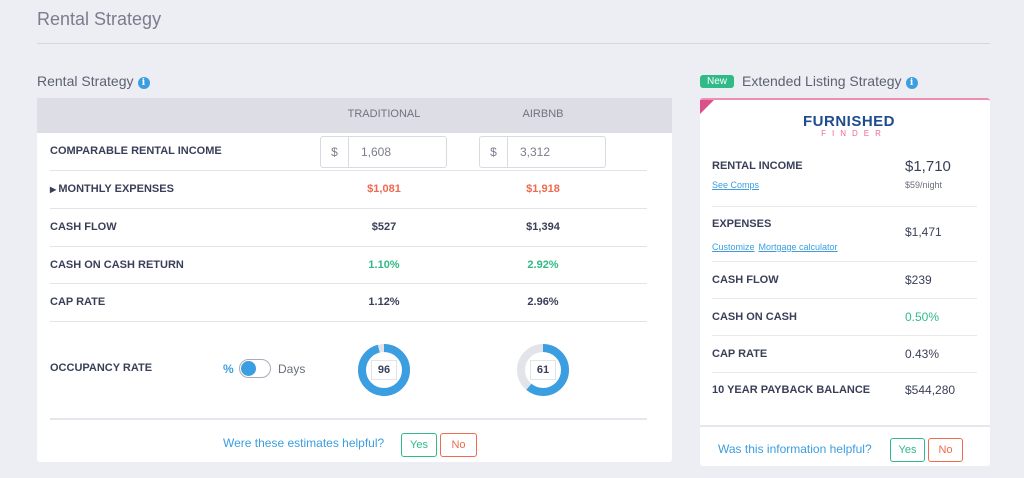 This screenshot has height=478, width=1024. What do you see at coordinates (918, 280) in the screenshot?
I see `cash-flow-value: $239` at bounding box center [918, 280].